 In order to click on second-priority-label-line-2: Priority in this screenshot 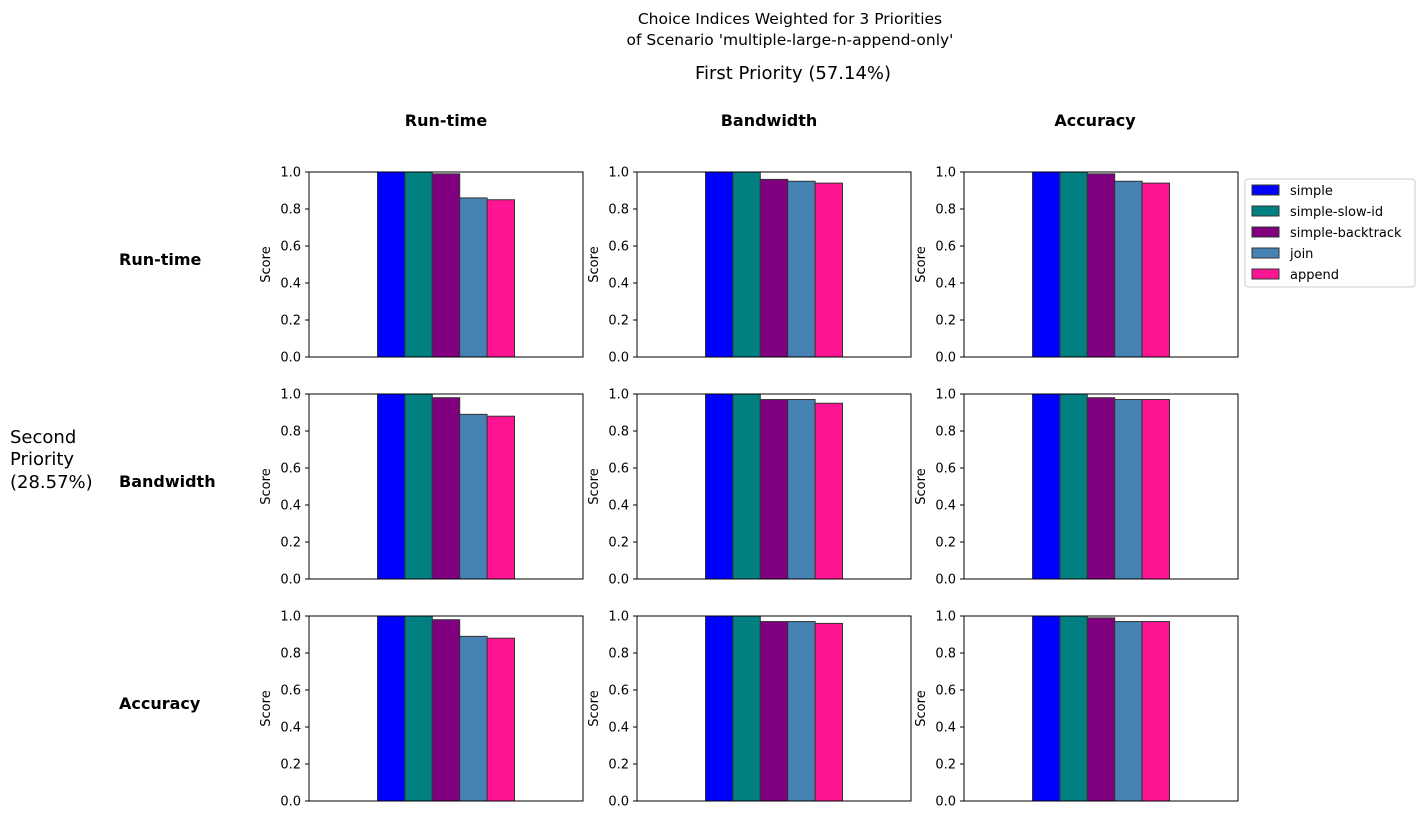, I will do `click(42, 459)`.